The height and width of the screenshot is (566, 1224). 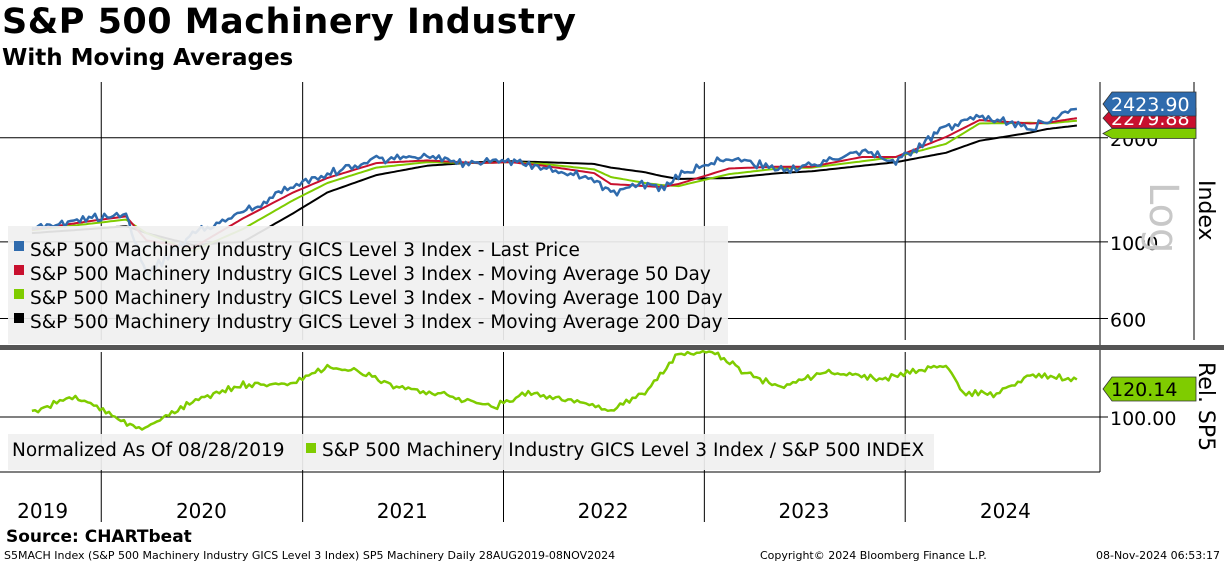 What do you see at coordinates (554, 390) in the screenshot?
I see `series-relative-line` at bounding box center [554, 390].